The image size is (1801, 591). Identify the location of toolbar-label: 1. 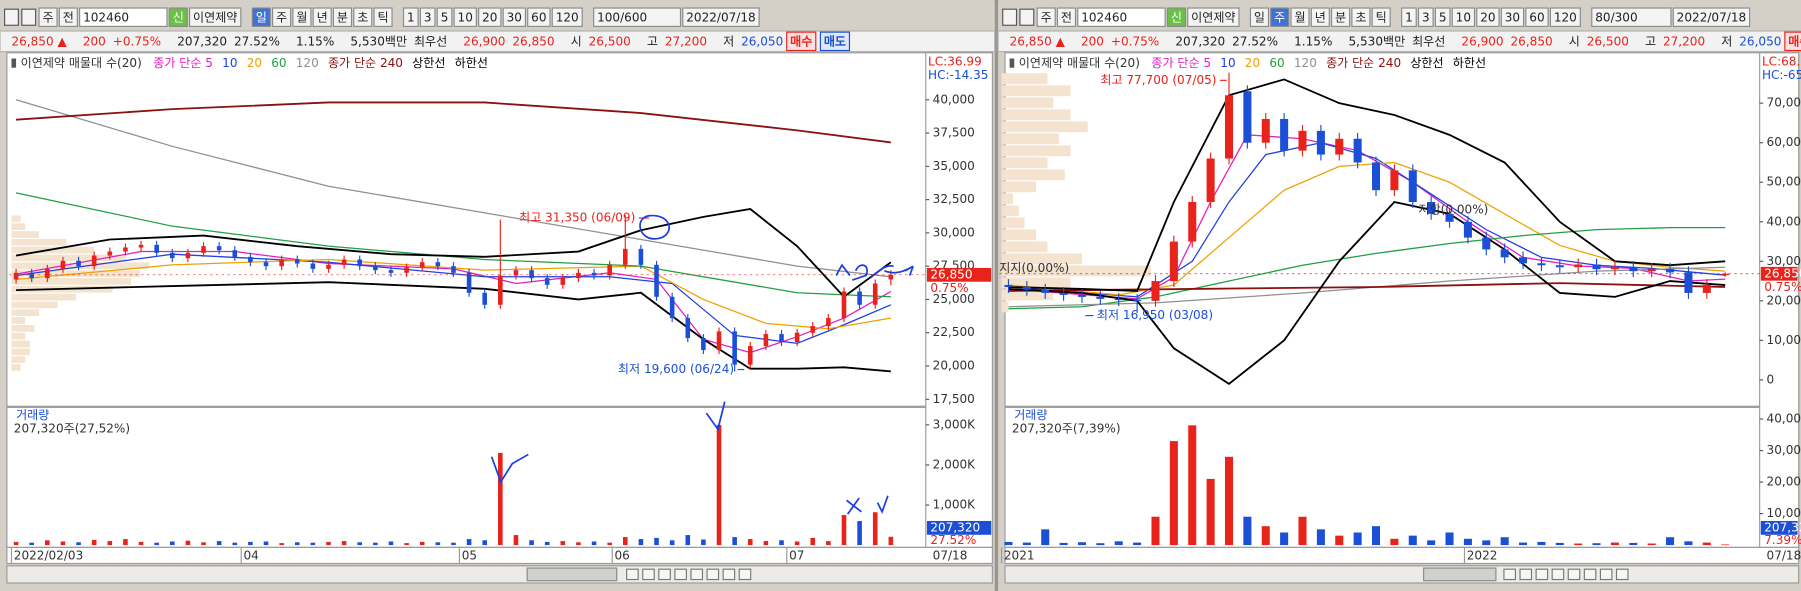
(411, 17).